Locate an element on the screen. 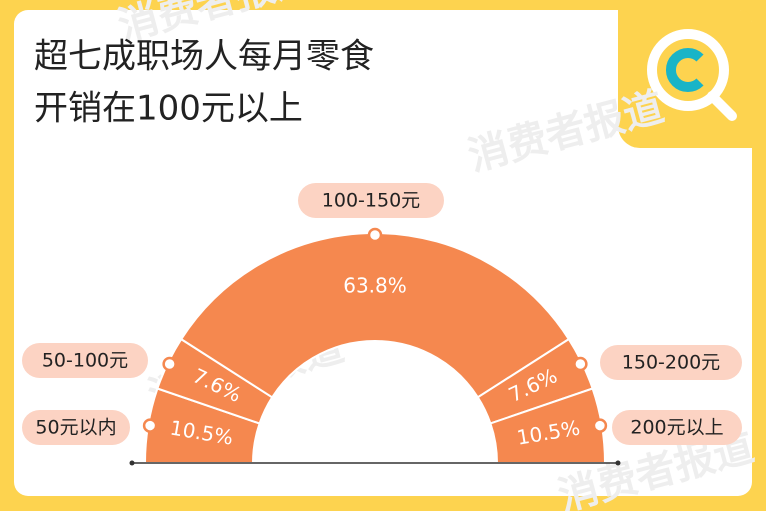 The height and width of the screenshot is (511, 766). category-label: 50元以内 is located at coordinates (75, 428).